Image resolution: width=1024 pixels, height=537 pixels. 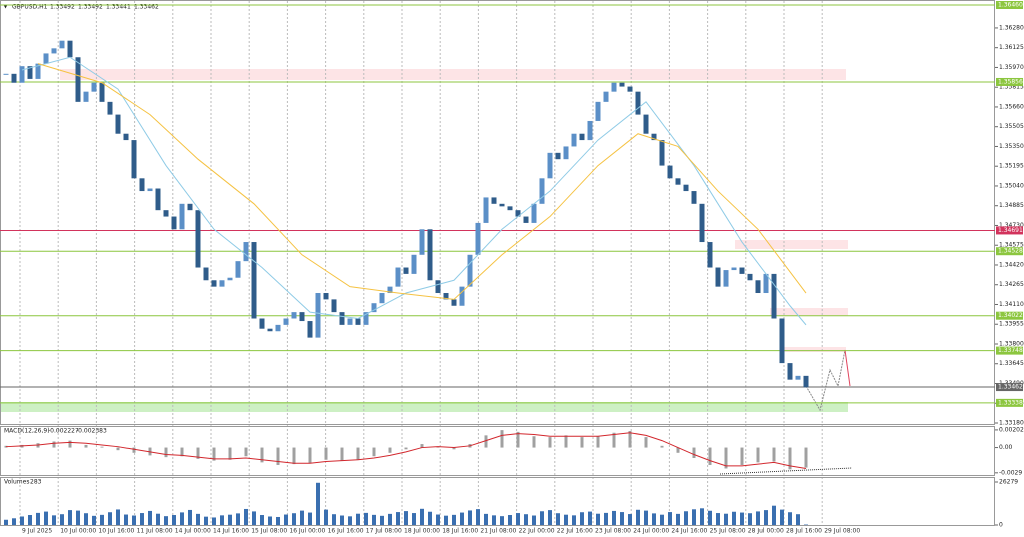 I want to click on macd-tick-label: -0.0029, so click(x=1010, y=472).